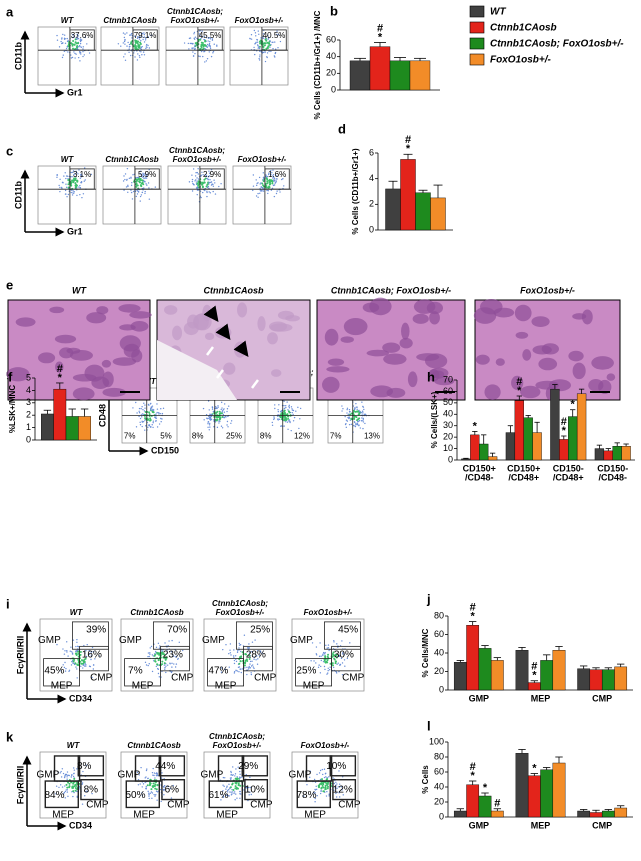 The width and height of the screenshot is (641, 861). Describe the element at coordinates (54, 670) in the screenshot. I see `gate-percent: 45%` at that location.